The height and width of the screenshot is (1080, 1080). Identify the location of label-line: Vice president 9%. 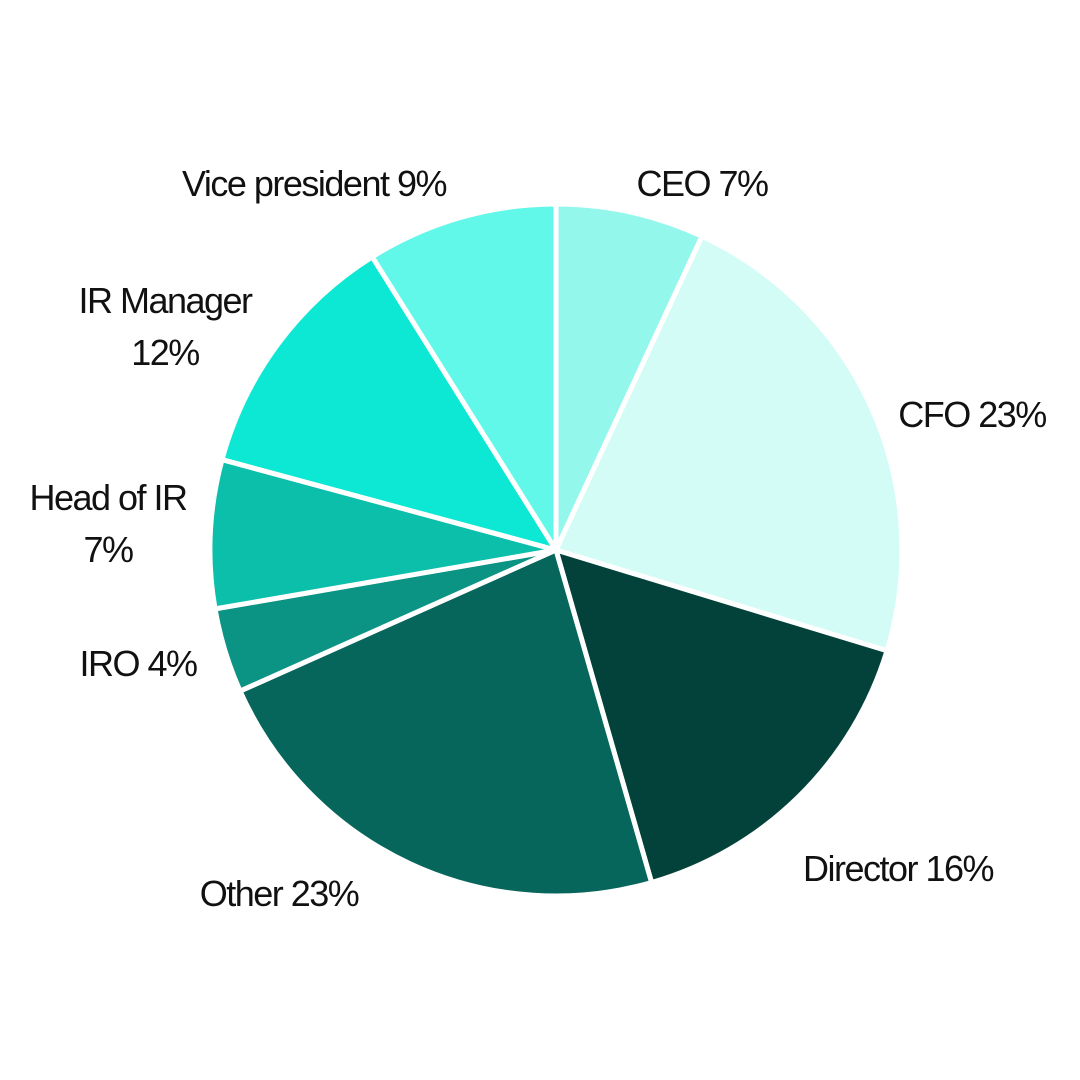
(314, 183).